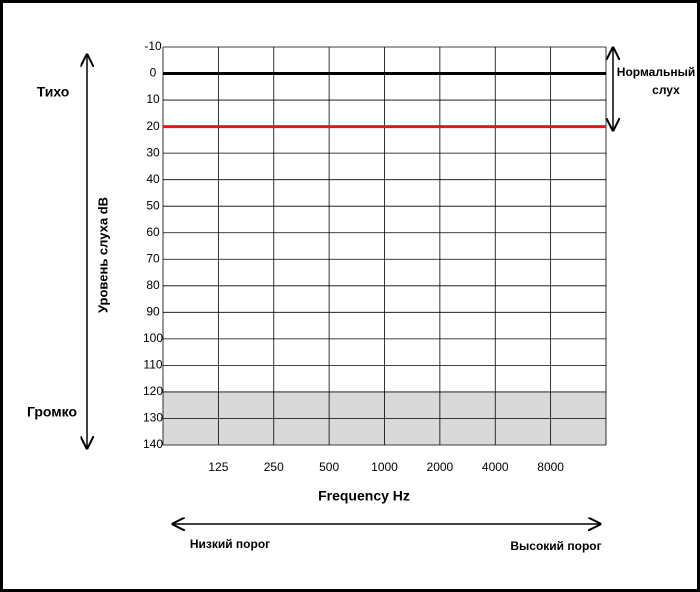 This screenshot has height=592, width=700. What do you see at coordinates (153, 444) in the screenshot?
I see `y-tick-label: 140` at bounding box center [153, 444].